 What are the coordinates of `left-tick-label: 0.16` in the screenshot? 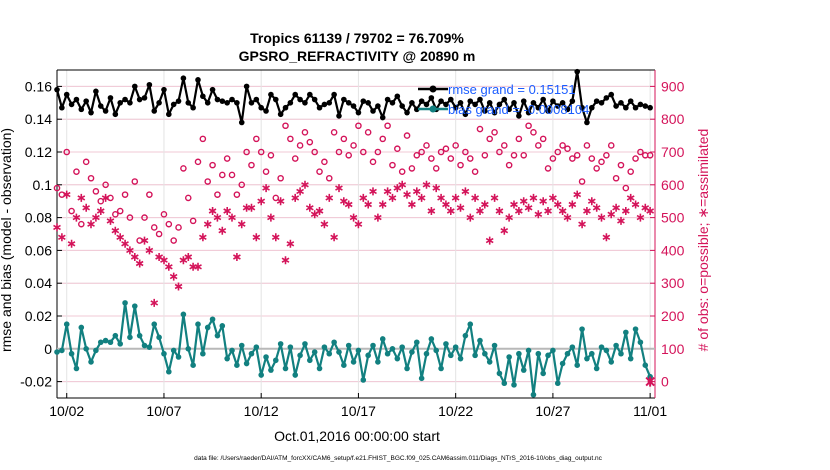 It's located at (38, 86).